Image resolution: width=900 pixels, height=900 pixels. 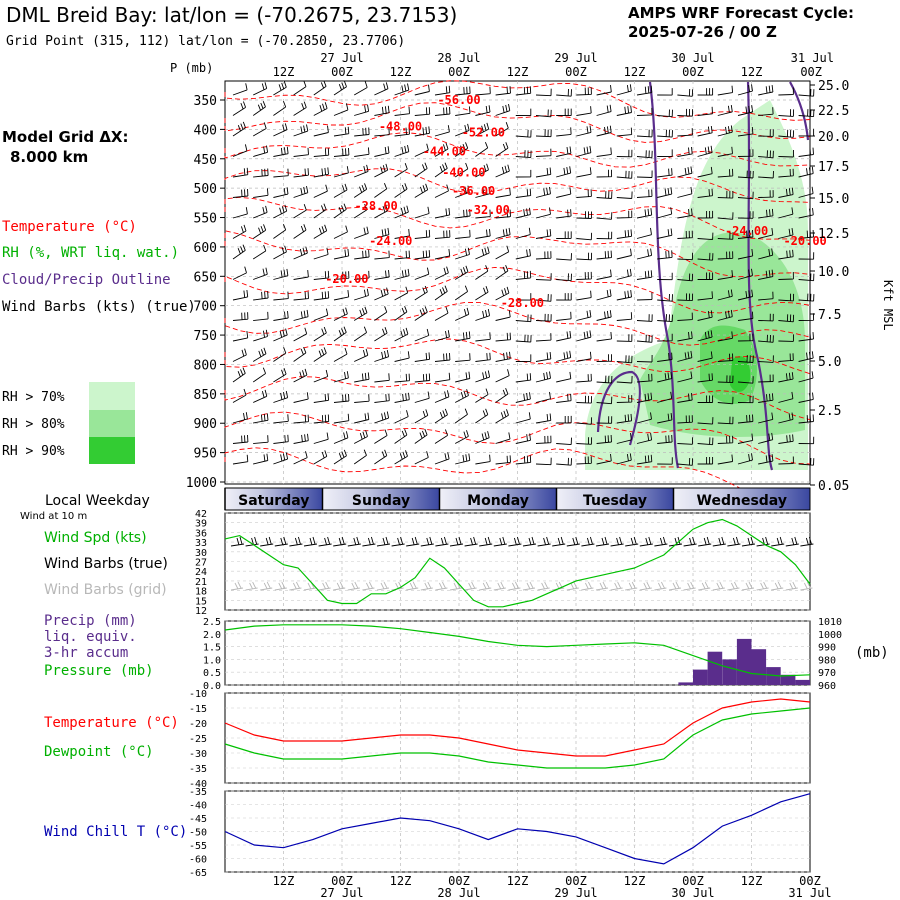 What do you see at coordinates (773, 676) in the screenshot?
I see `precip-bar` at bounding box center [773, 676].